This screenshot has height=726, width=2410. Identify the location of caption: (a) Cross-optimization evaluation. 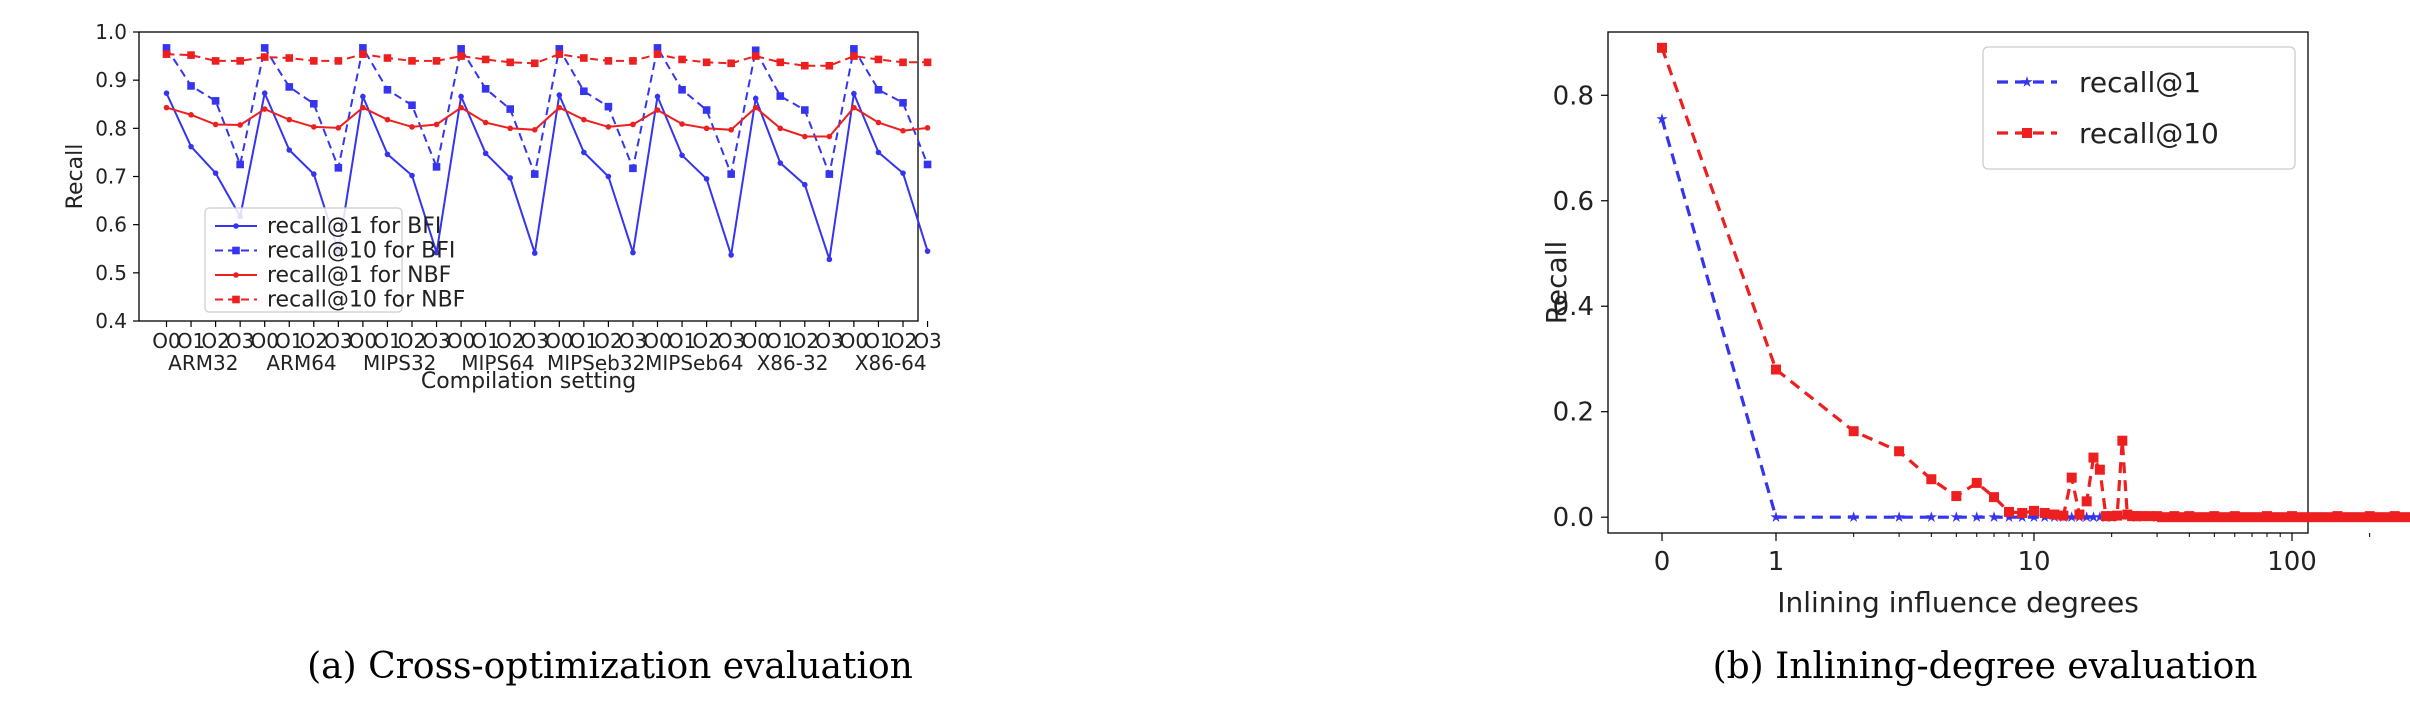
(610, 666).